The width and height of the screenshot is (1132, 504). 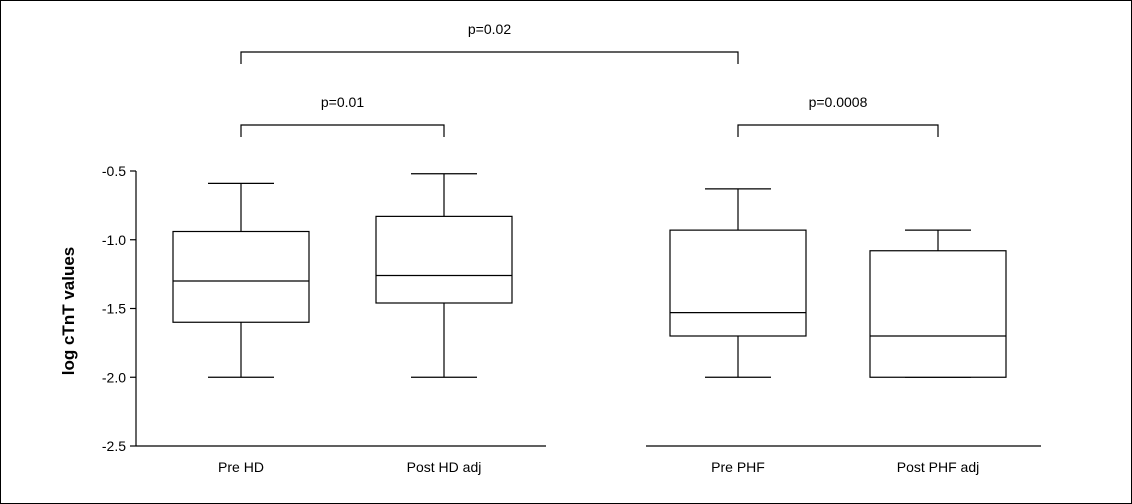 What do you see at coordinates (114, 171) in the screenshot?
I see `y-tick-label: -0.5` at bounding box center [114, 171].